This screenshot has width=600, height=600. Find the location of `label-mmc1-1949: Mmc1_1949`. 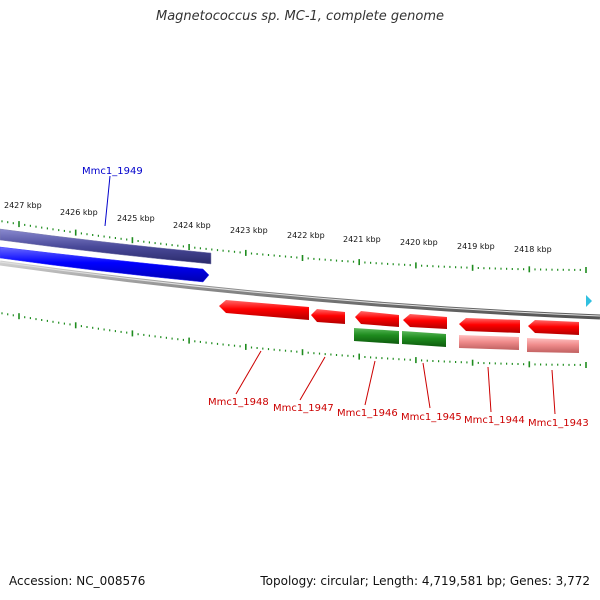

label-mmc1-1949: Mmc1_1949 is located at coordinates (112, 171).